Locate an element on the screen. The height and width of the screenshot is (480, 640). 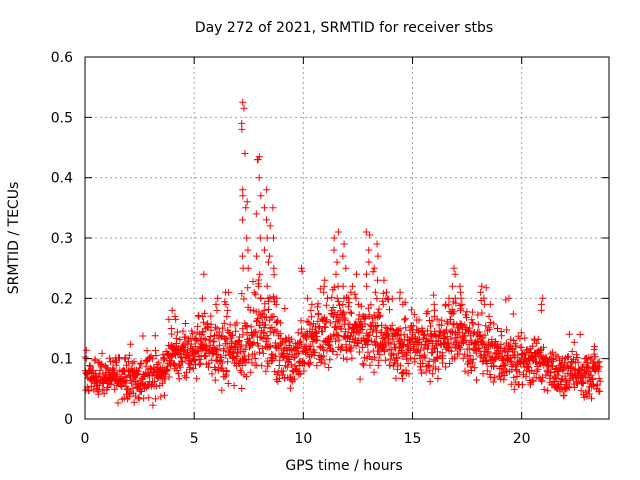
y-tick-label: 0.6 is located at coordinates (62, 58).